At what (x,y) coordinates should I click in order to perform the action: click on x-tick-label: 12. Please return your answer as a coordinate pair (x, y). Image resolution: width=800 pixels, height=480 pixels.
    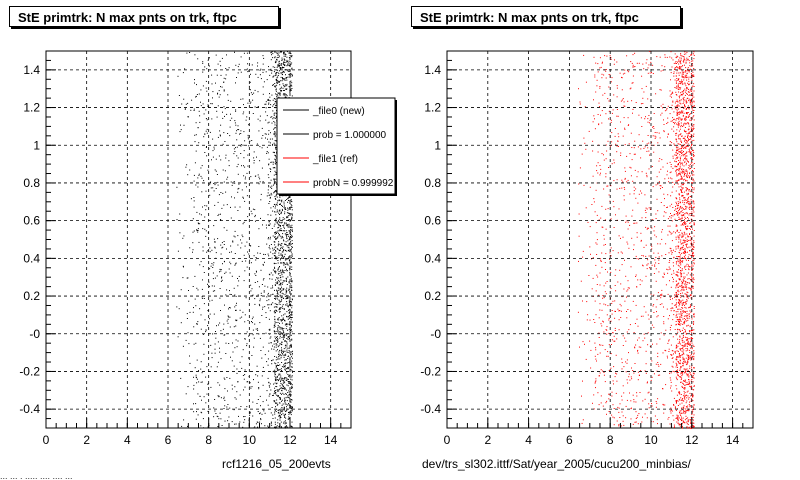
    Looking at the image, I should click on (290, 440).